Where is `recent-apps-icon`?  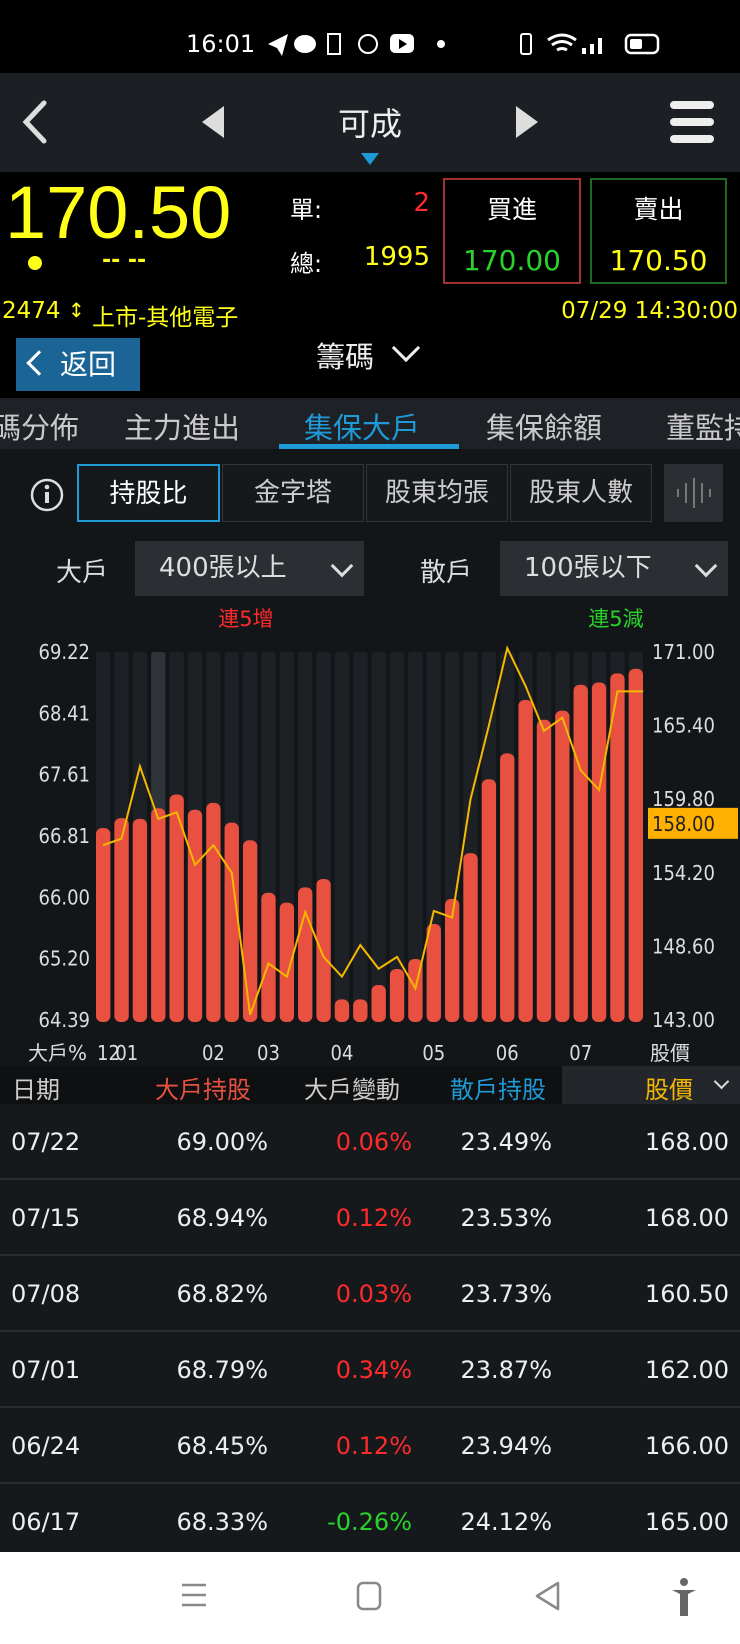
recent-apps-icon is located at coordinates (194, 1595).